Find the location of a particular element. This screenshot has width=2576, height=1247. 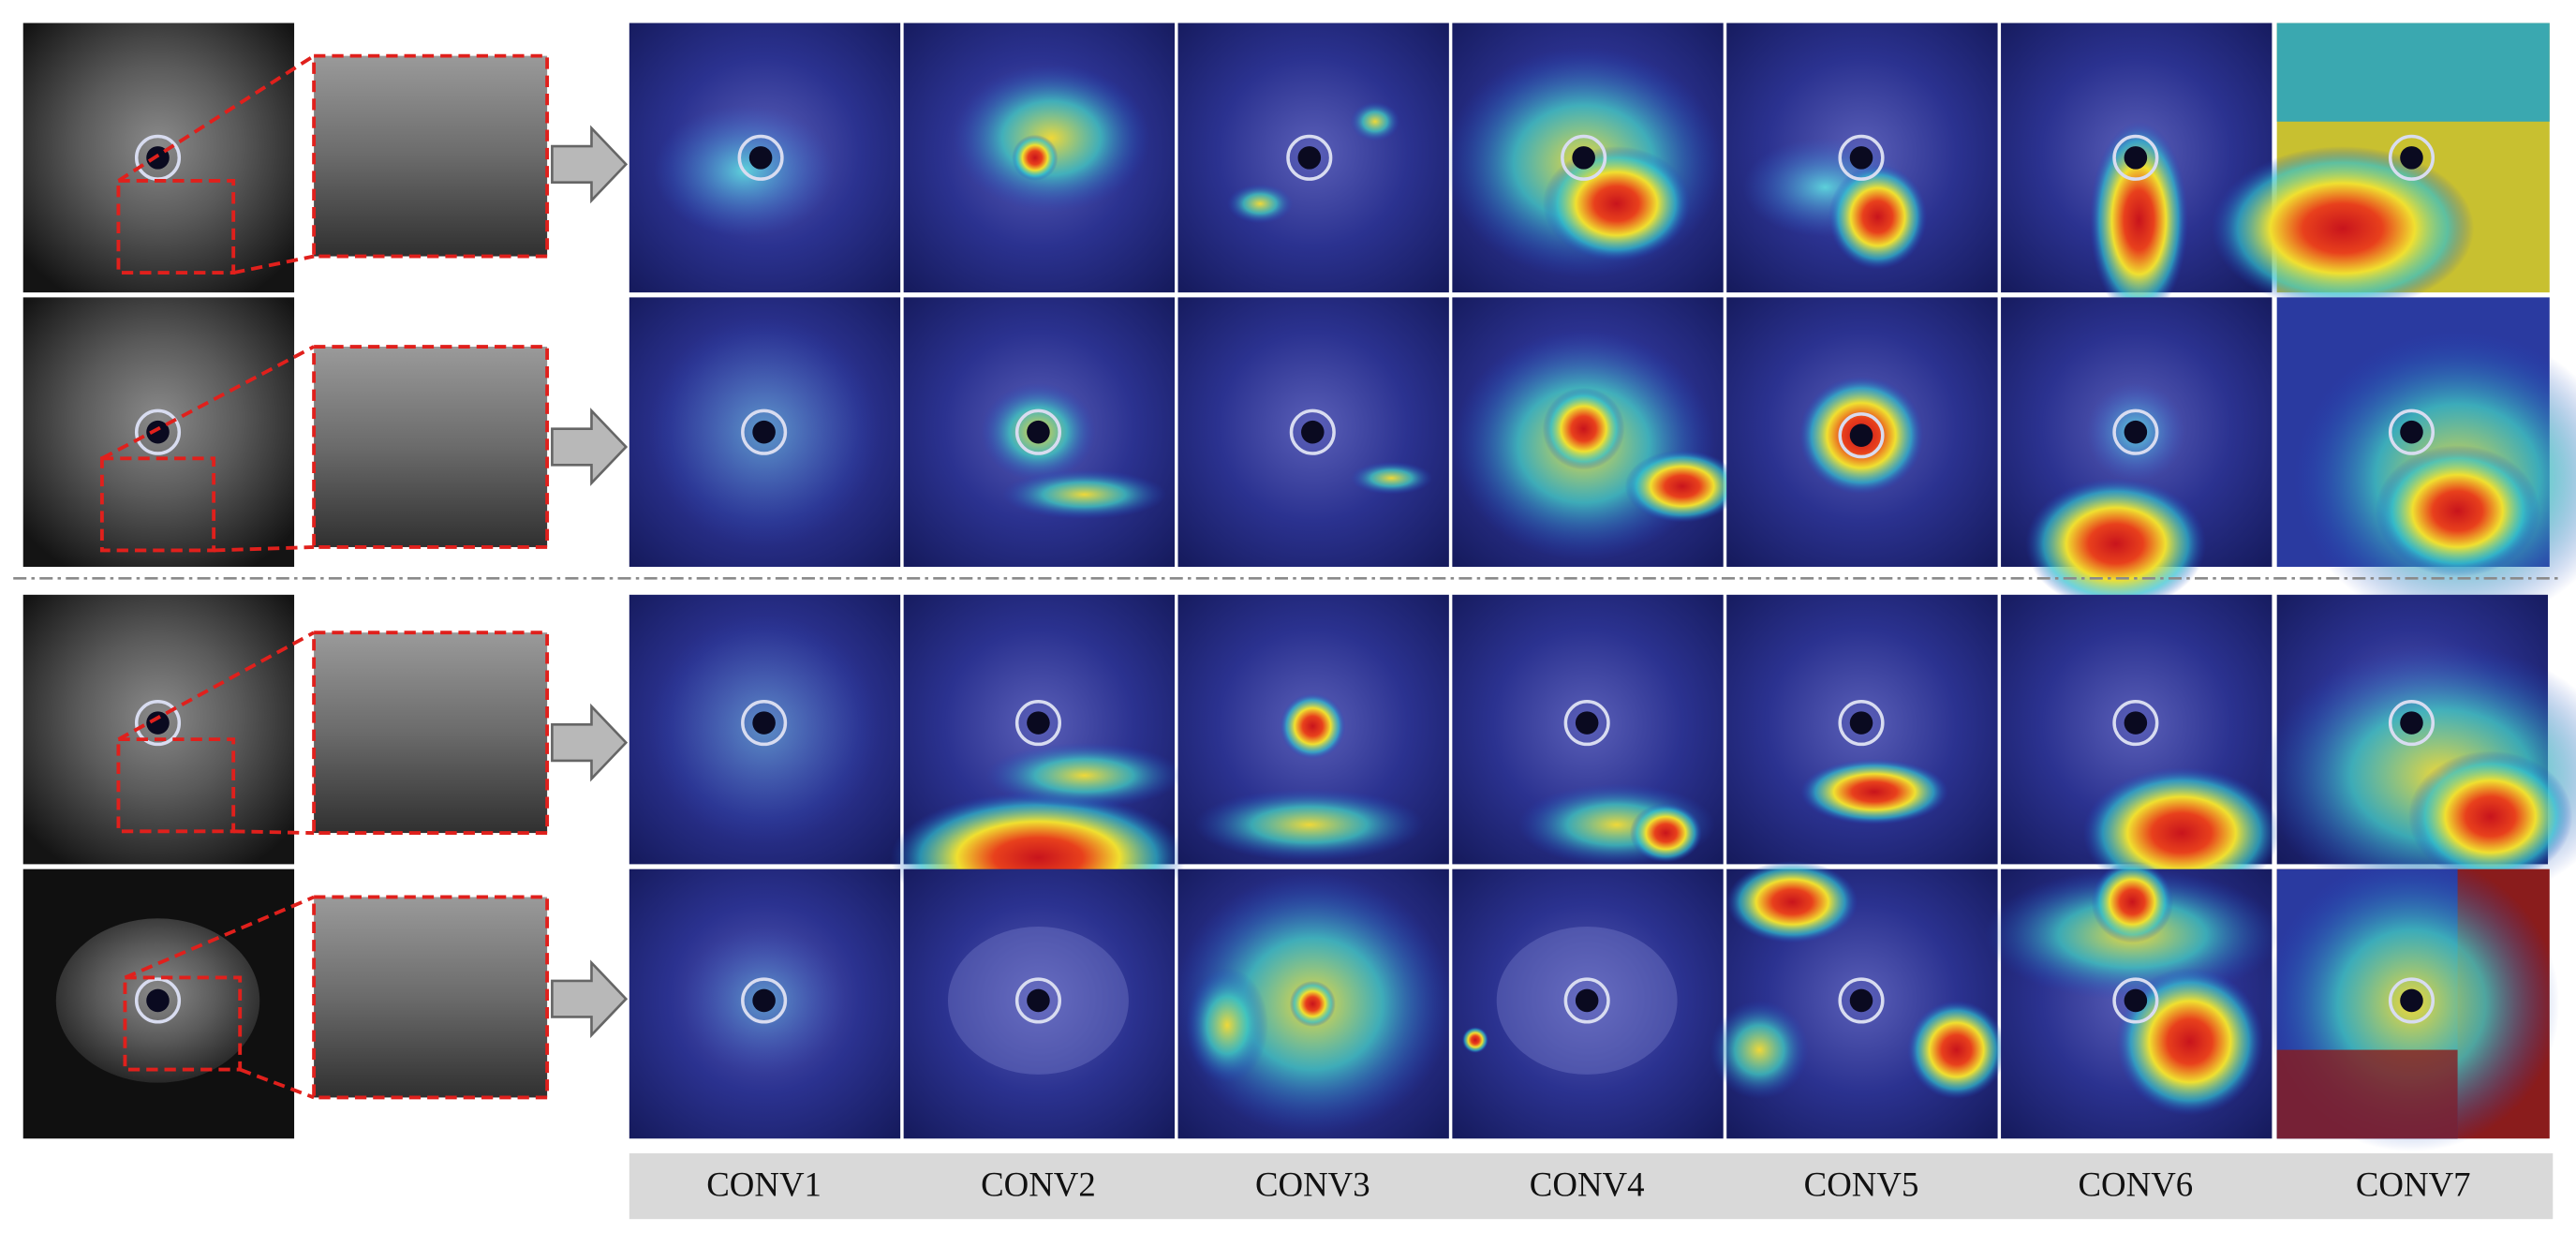

column-label: CONV1 is located at coordinates (764, 1184).